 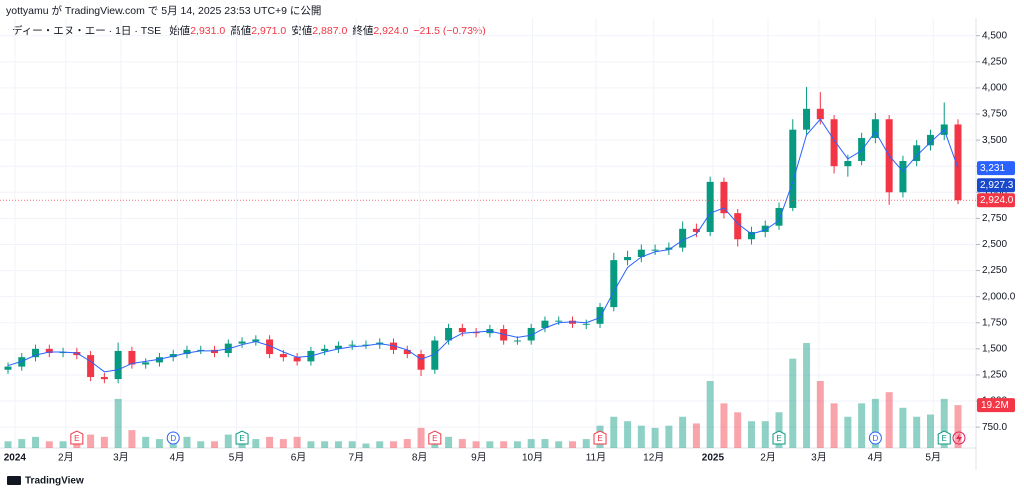 What do you see at coordinates (992, 168) in the screenshot?
I see `price-label: 3,231` at bounding box center [992, 168].